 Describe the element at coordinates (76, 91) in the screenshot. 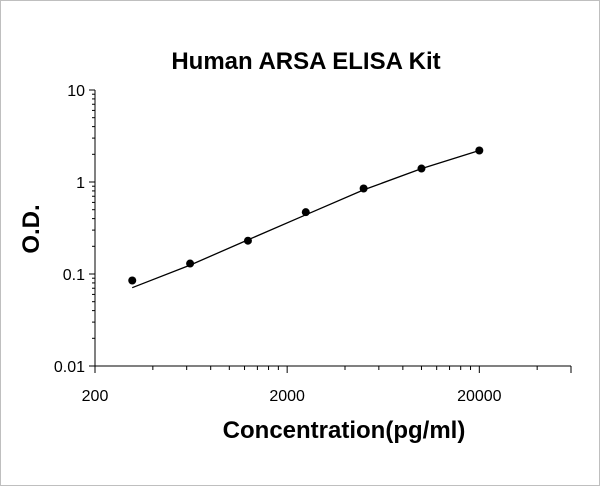

I see `y-tick-label: 10` at that location.